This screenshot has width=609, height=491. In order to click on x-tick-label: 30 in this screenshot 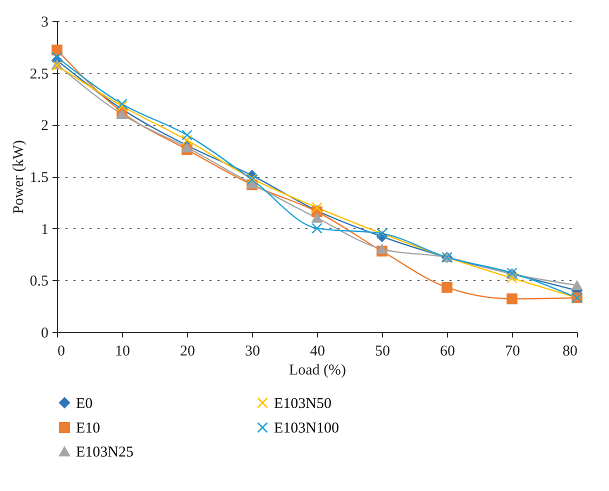, I will do `click(252, 352)`.